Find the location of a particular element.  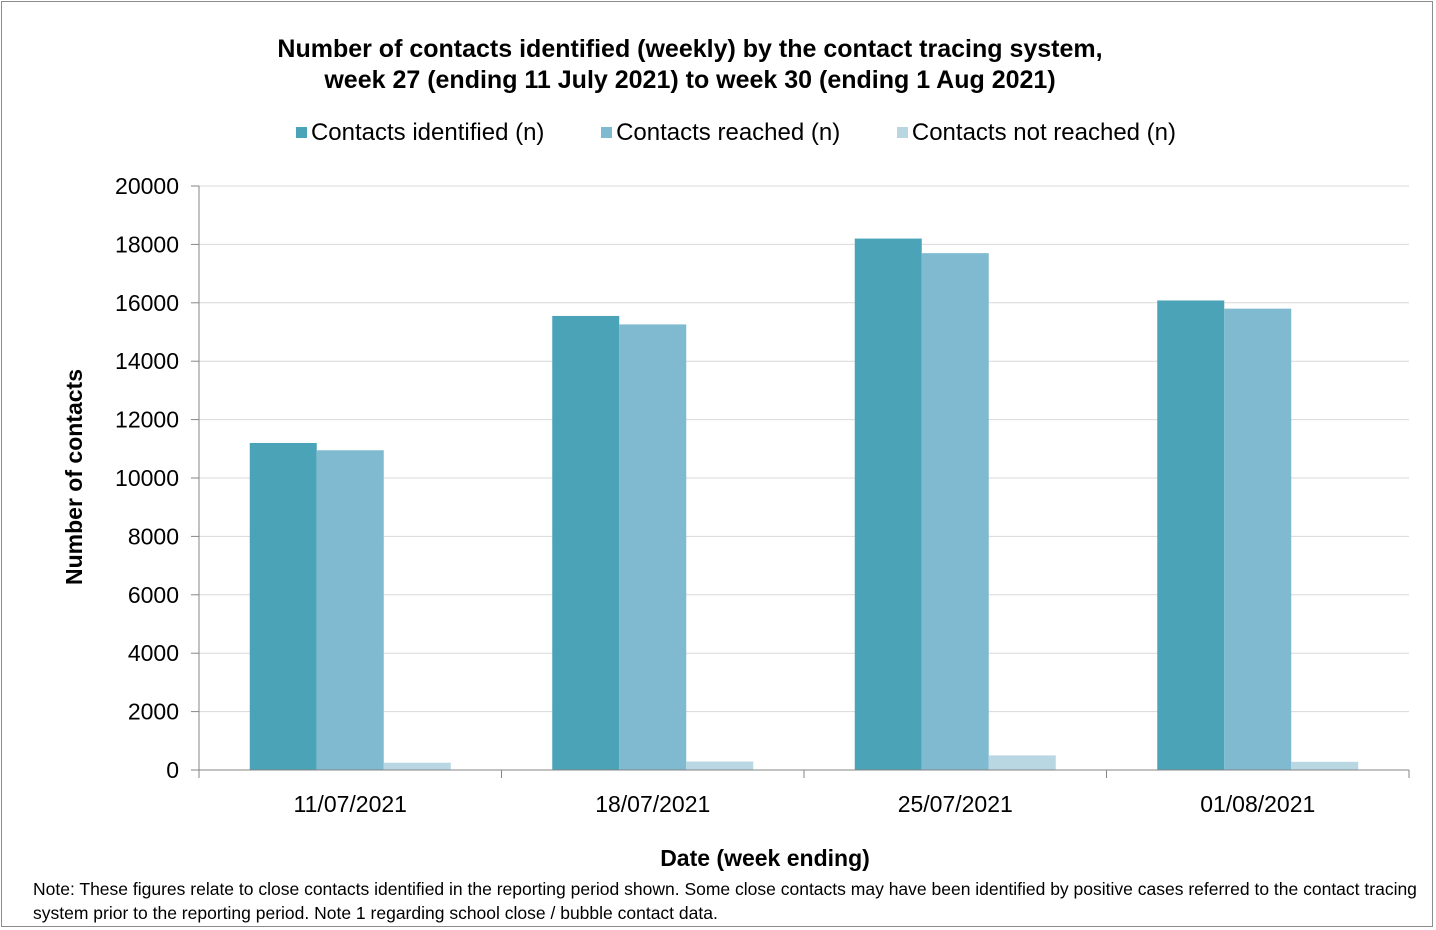

legend-swatch-identified is located at coordinates (301, 132).